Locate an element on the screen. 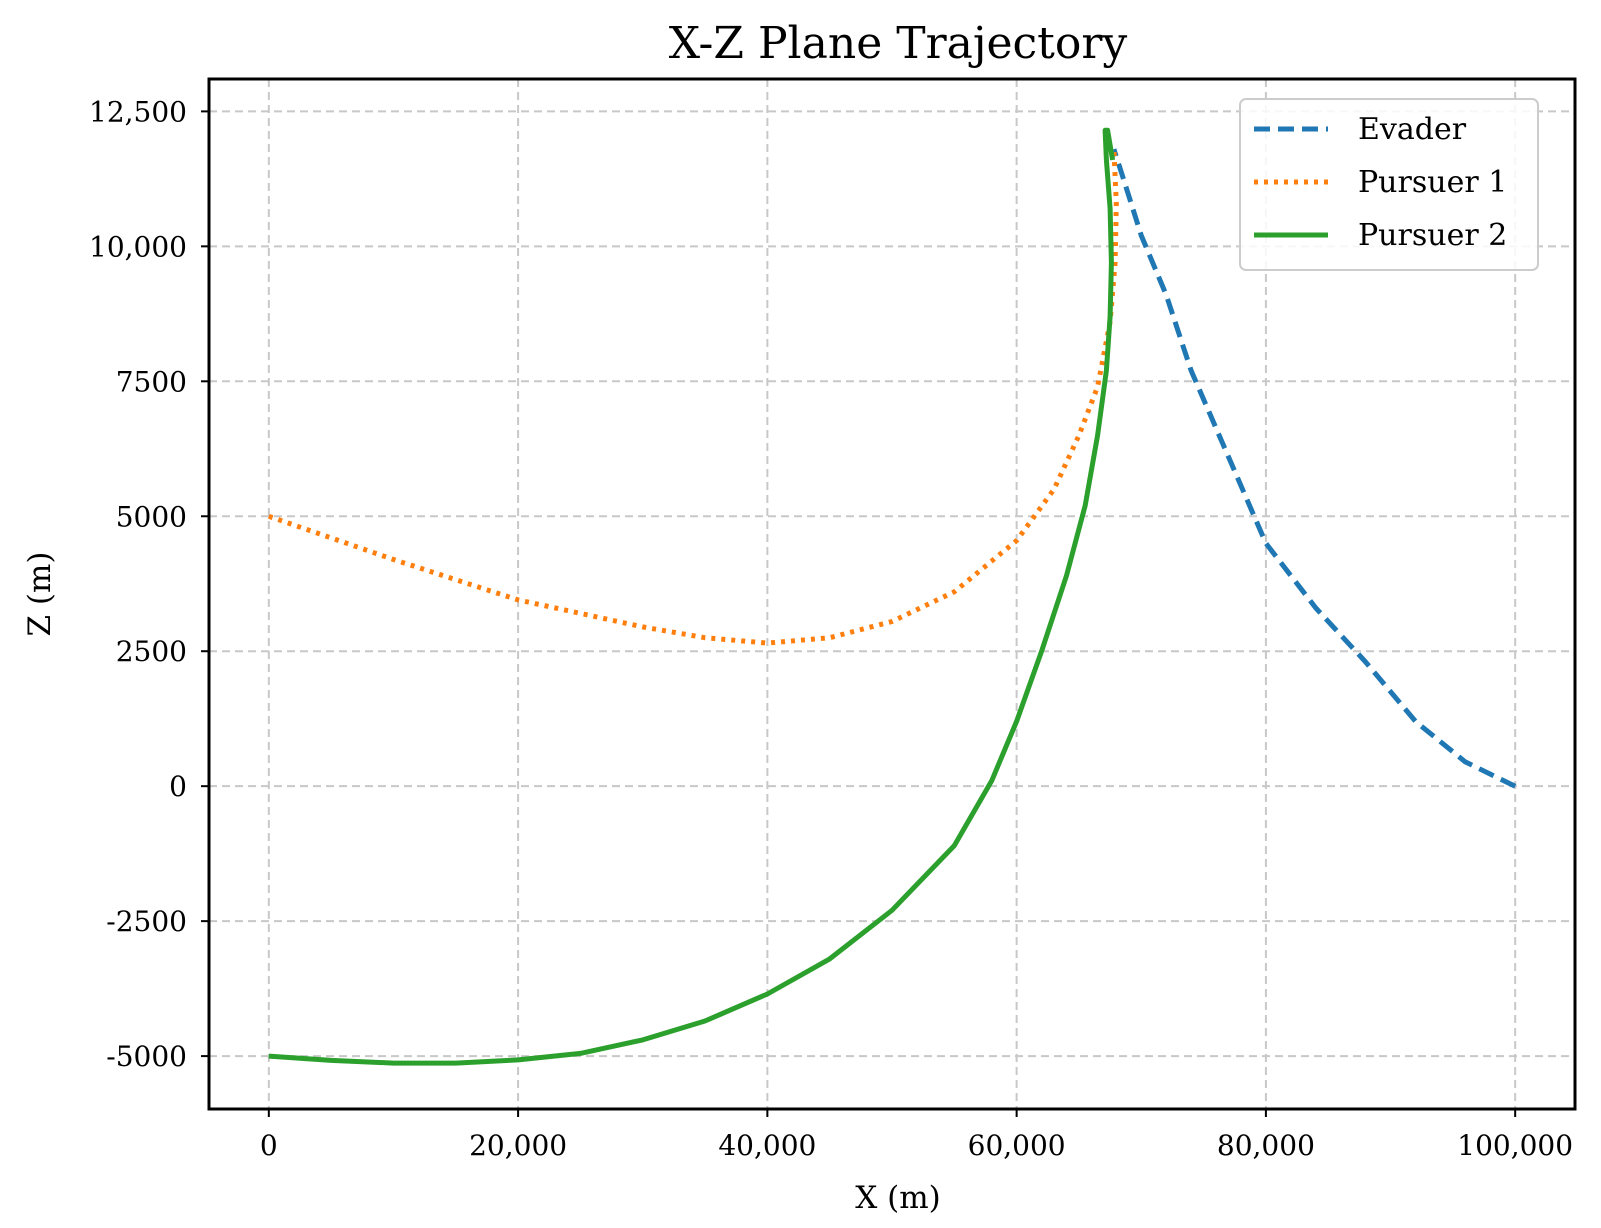  y-tick-label: 2500 is located at coordinates (151, 651).